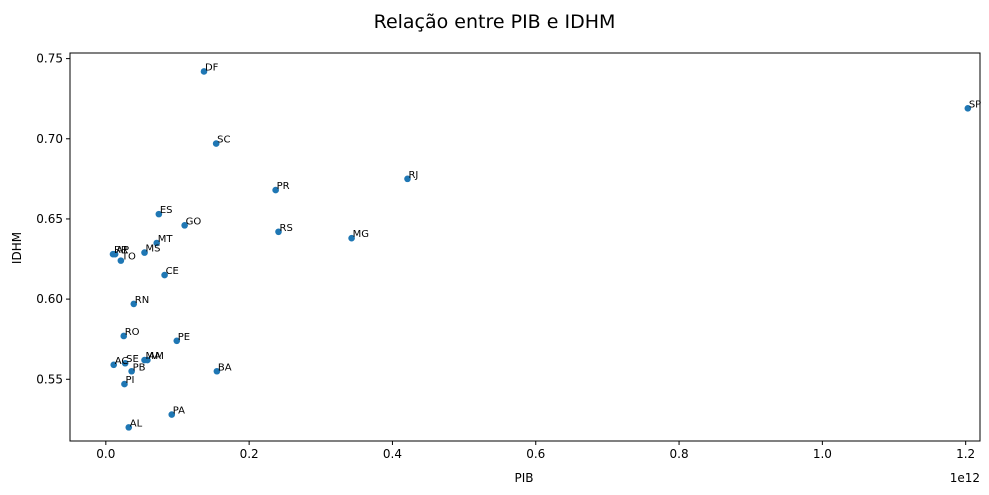 This screenshot has height=495, width=989. What do you see at coordinates (153, 249) in the screenshot?
I see `point-label-ms: MS` at bounding box center [153, 249].